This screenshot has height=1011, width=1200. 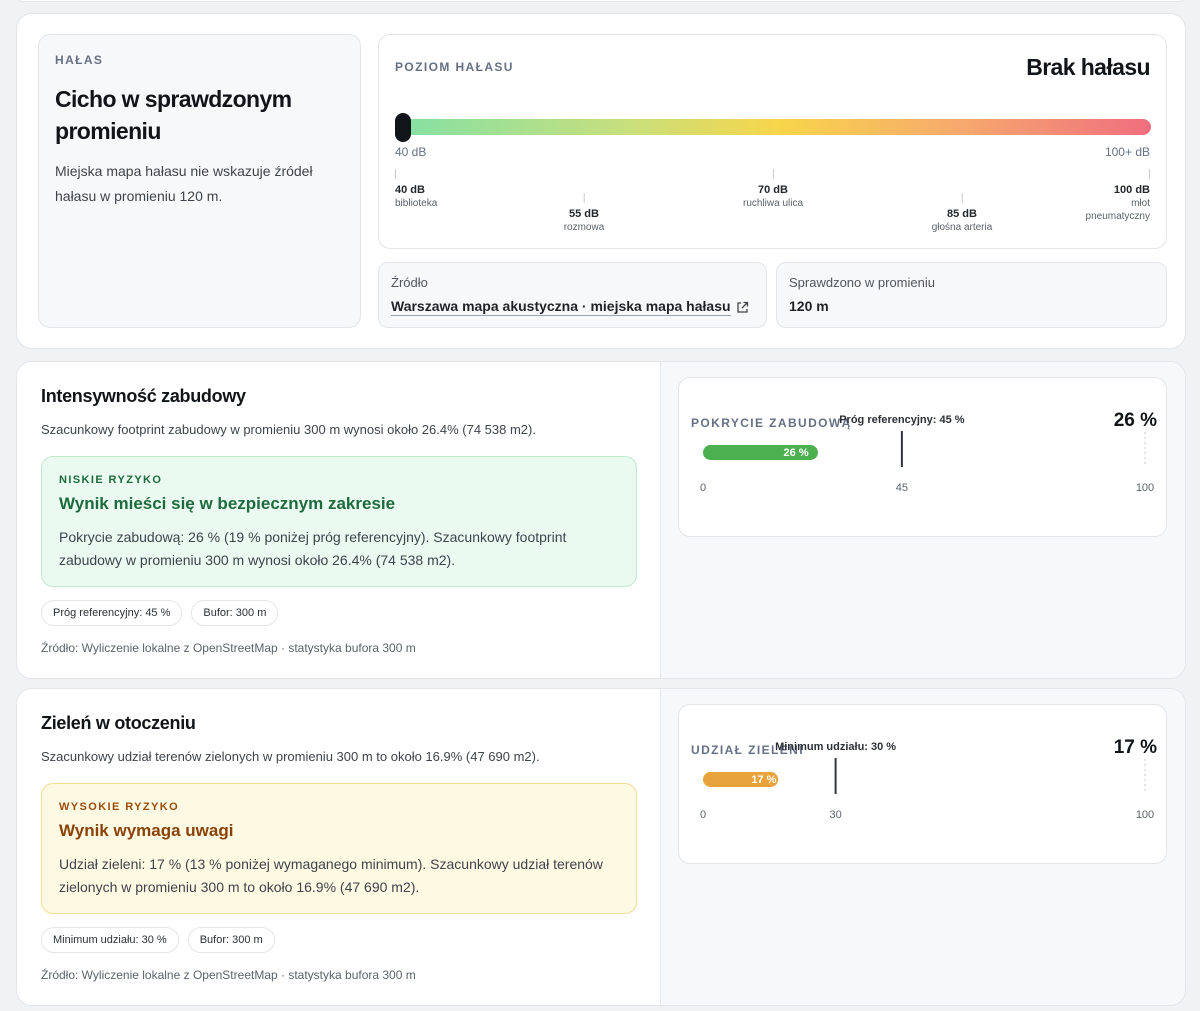 I want to click on risk-level-label: WYSOKIE RYZYKO, so click(x=119, y=807).